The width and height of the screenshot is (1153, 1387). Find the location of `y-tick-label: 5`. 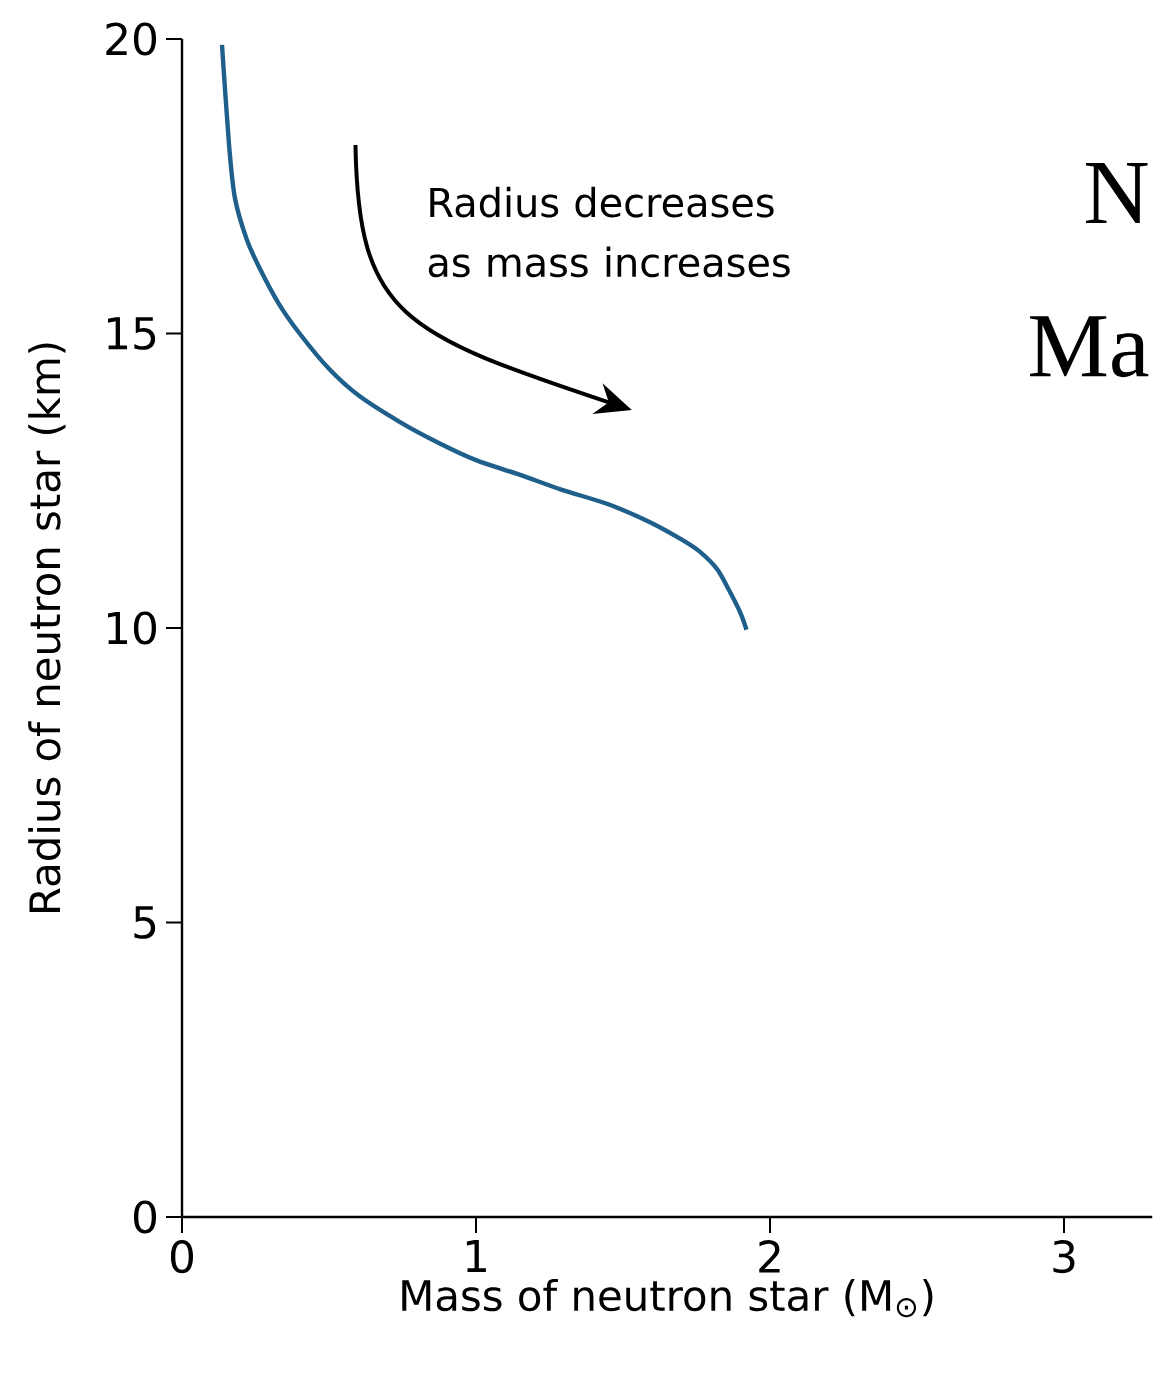

y-tick-label: 5 is located at coordinates (145, 922).